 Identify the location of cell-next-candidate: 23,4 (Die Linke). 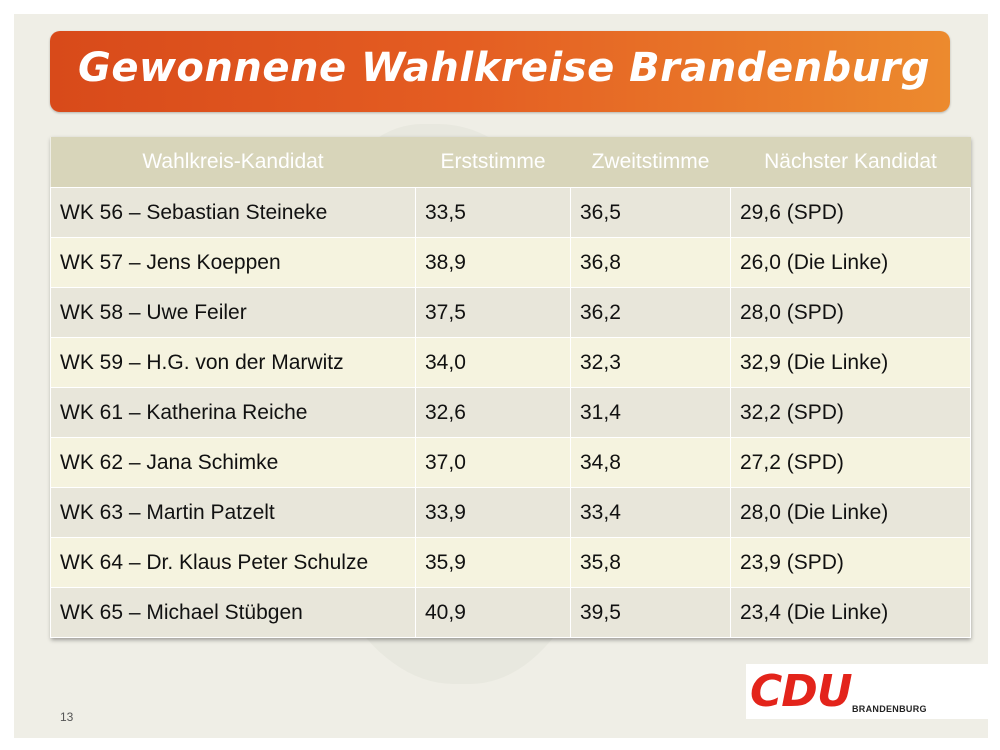
(850, 612).